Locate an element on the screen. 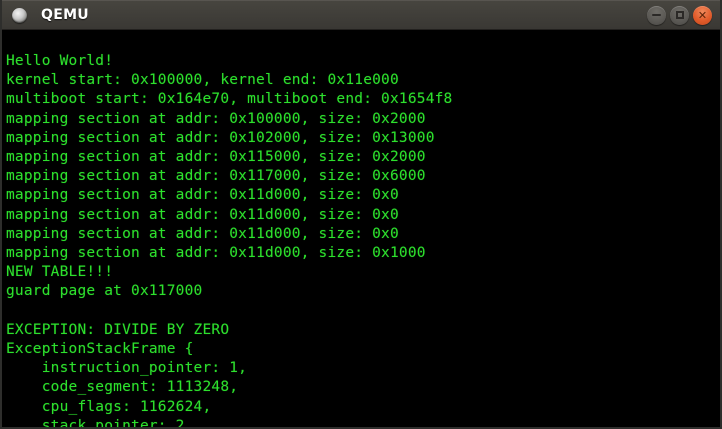 This screenshot has width=722, height=429. minimize-icon is located at coordinates (656, 15).